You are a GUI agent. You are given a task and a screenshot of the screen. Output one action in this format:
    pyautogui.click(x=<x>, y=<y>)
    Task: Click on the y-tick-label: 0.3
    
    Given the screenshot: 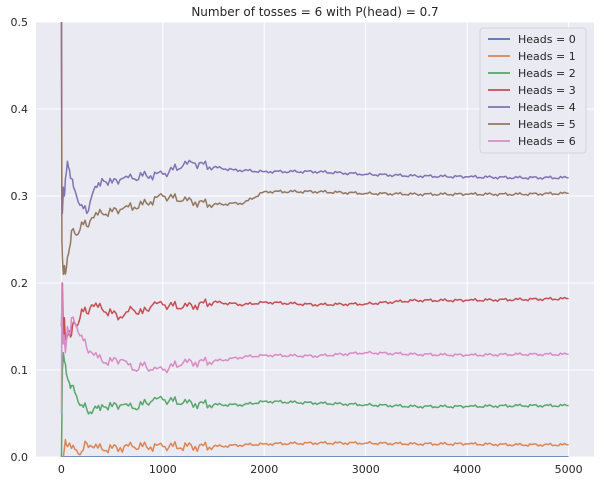 What is the action you would take?
    pyautogui.click(x=20, y=196)
    